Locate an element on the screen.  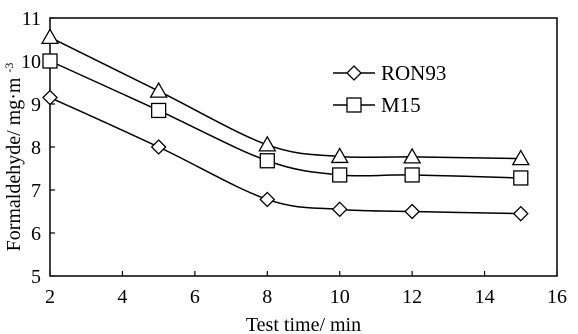
y-axis-title-superscript: -3 is located at coordinates (9, 68).